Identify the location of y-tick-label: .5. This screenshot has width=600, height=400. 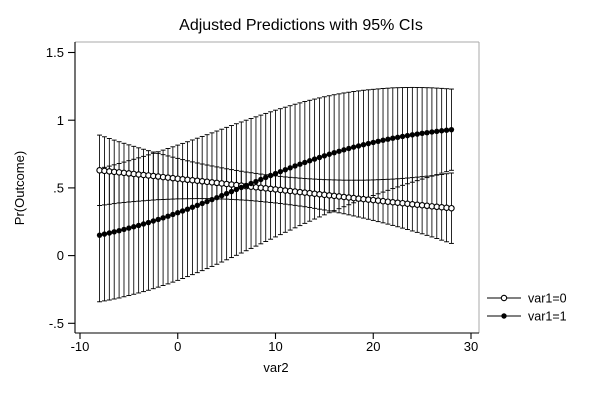
(58, 188).